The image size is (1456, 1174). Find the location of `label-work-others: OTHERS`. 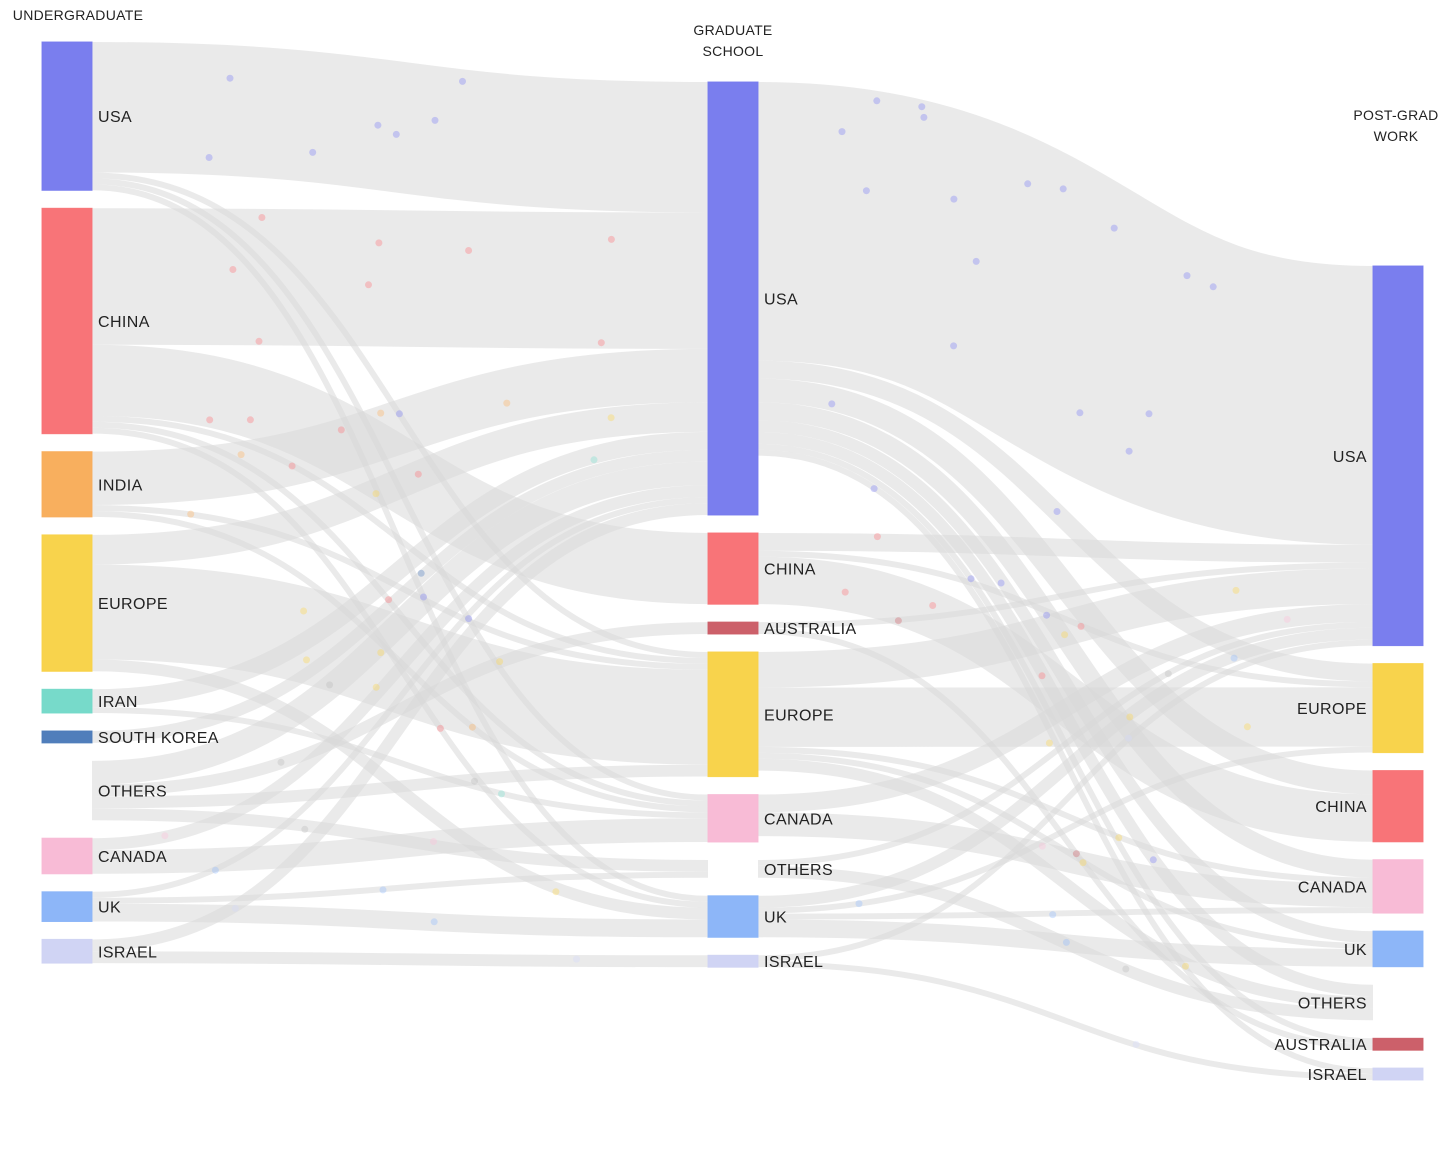

label-work-others: OTHERS is located at coordinates (1332, 1004).